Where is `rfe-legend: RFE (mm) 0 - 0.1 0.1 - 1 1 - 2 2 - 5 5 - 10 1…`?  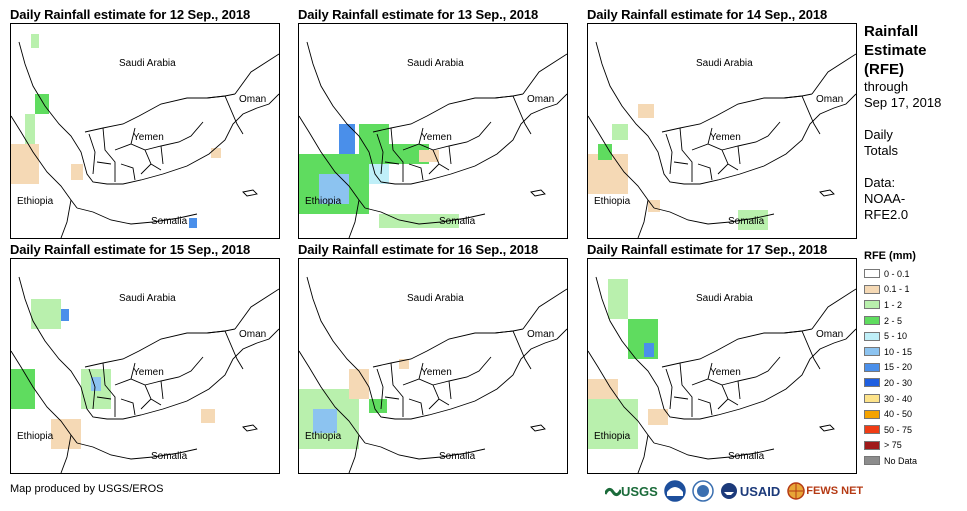
rfe-legend: RFE (mm) 0 - 0.1 0.1 - 1 1 - 2 2 - 5 5 - 10 1… is located at coordinates (890, 359).